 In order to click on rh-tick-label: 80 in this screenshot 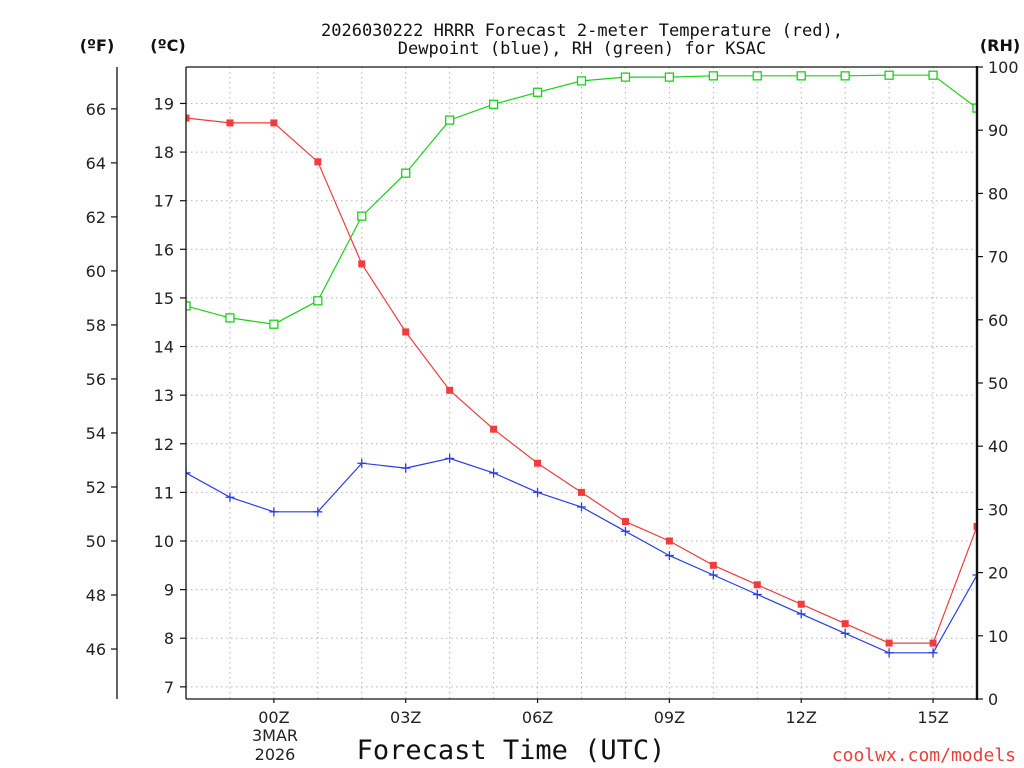, I will do `click(998, 193)`.